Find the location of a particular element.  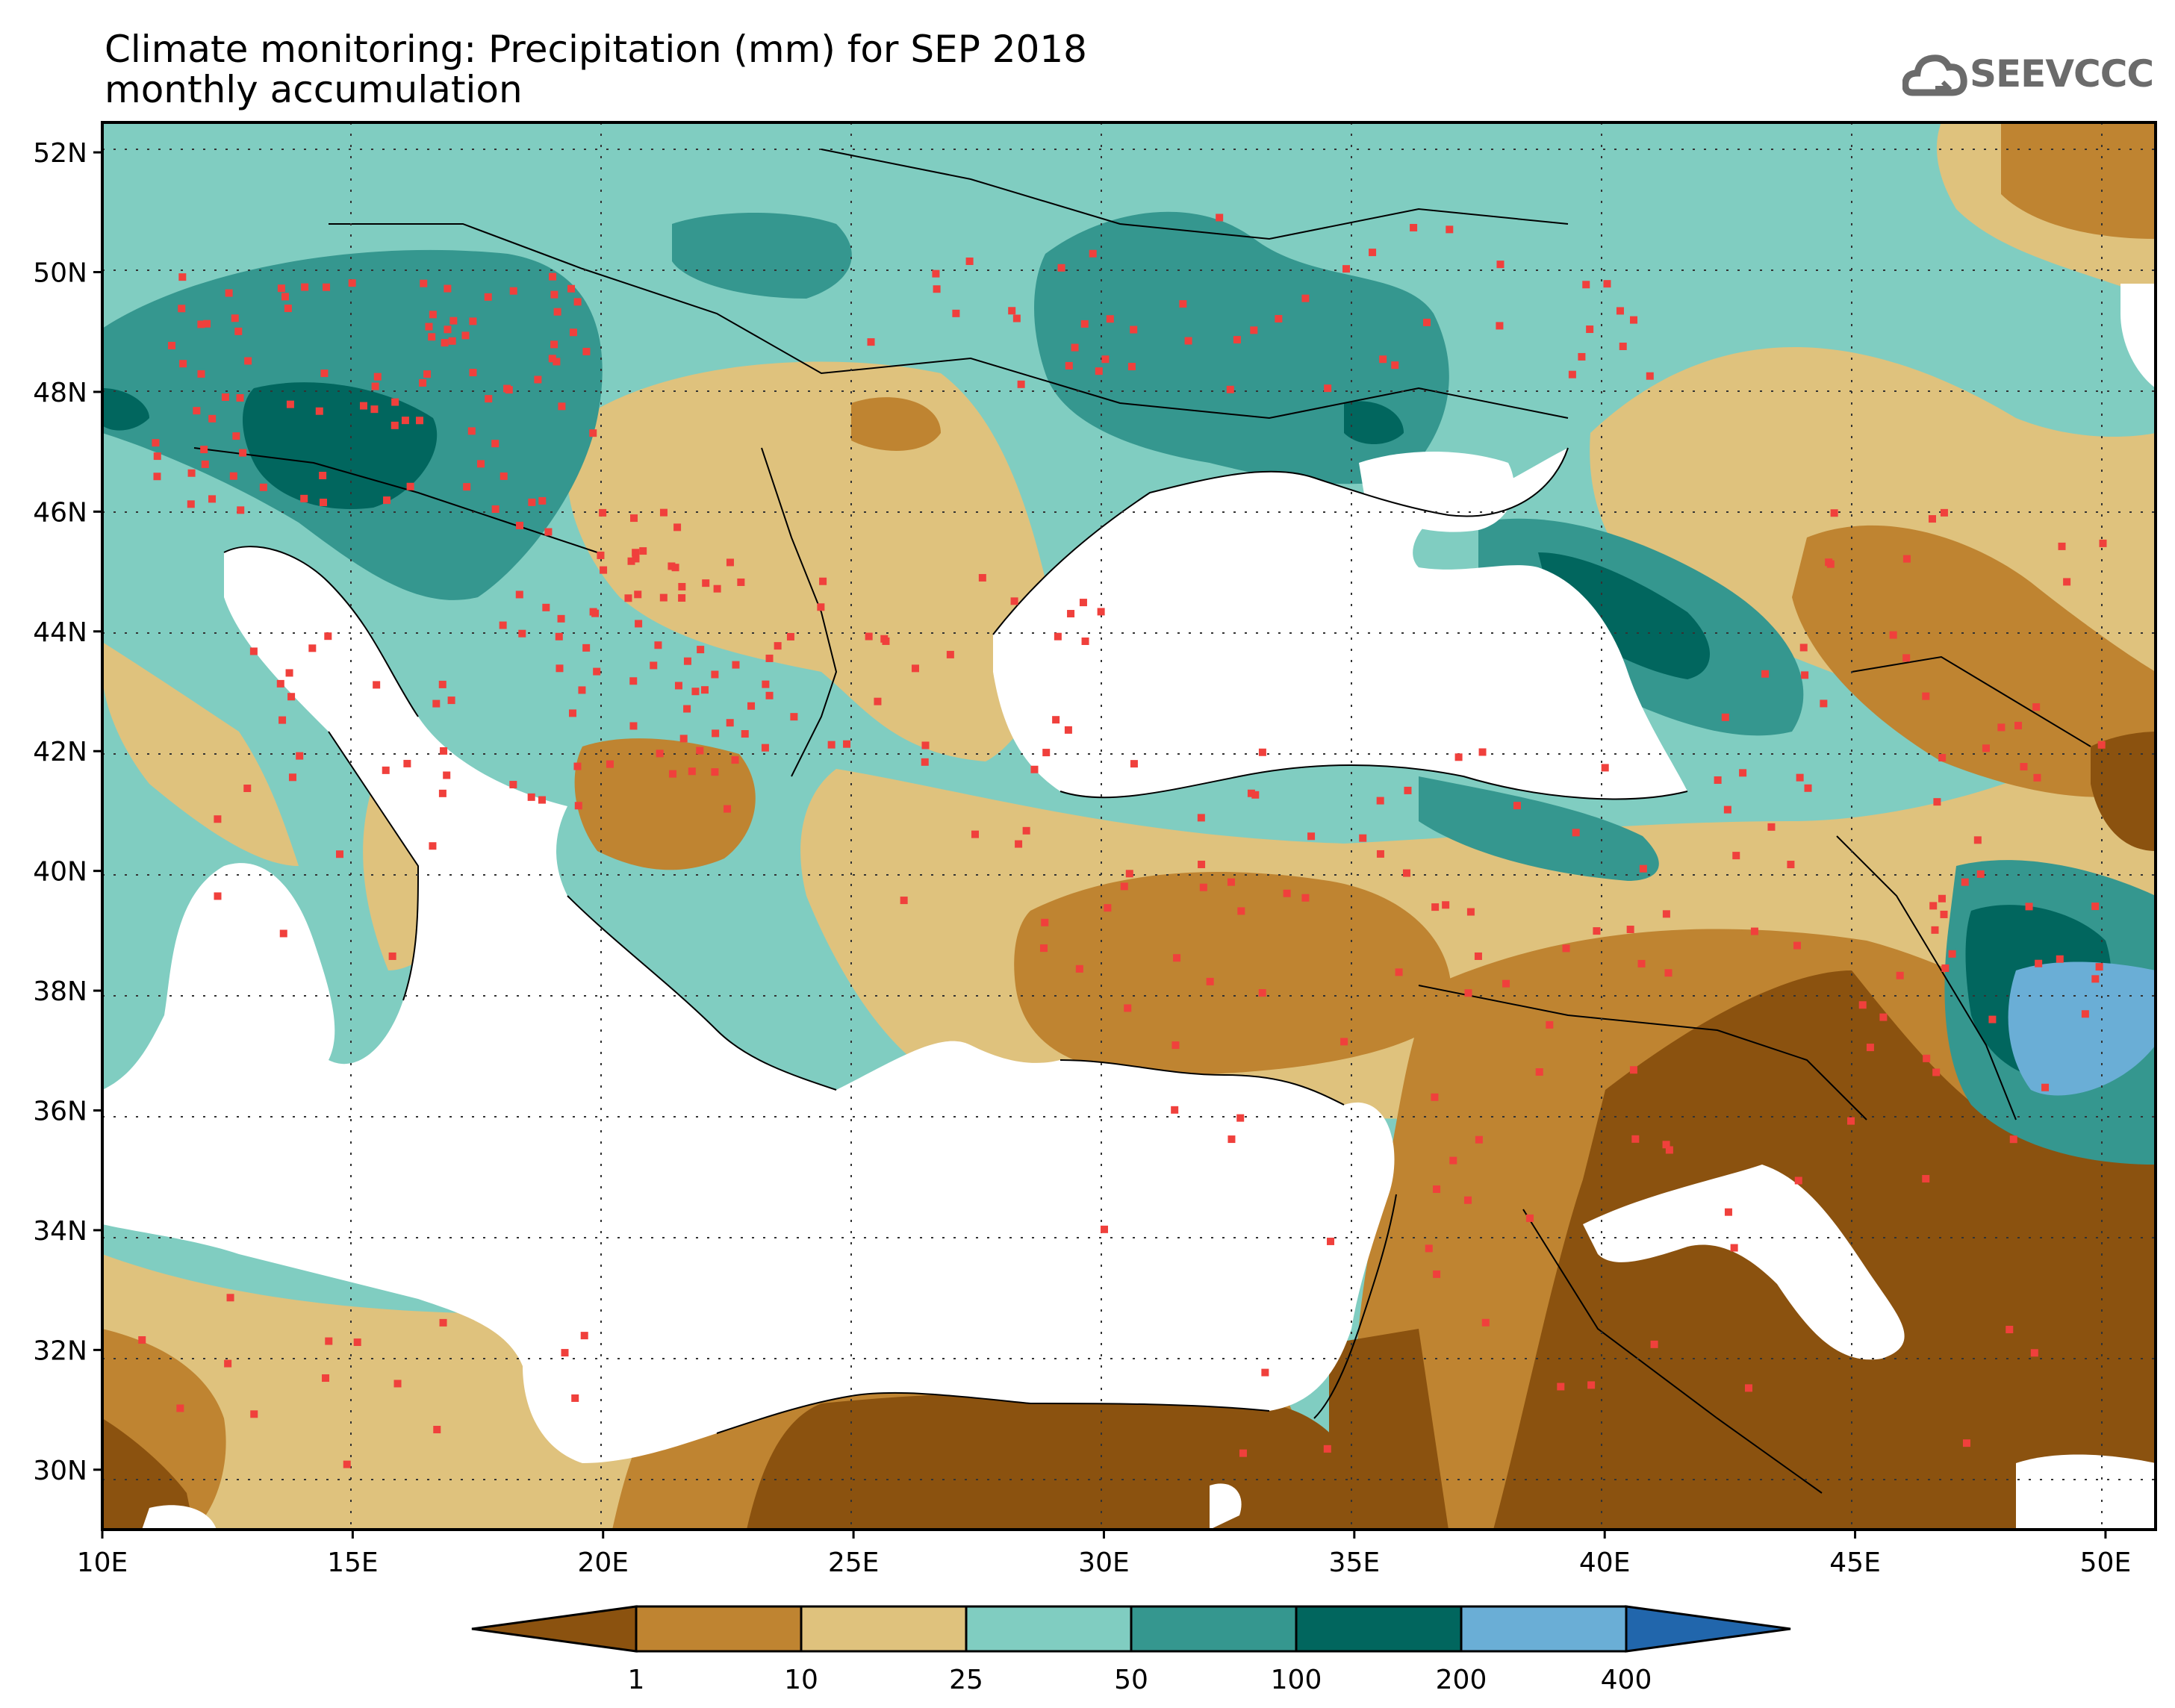

lon-tick-label: 20E is located at coordinates (603, 1563).